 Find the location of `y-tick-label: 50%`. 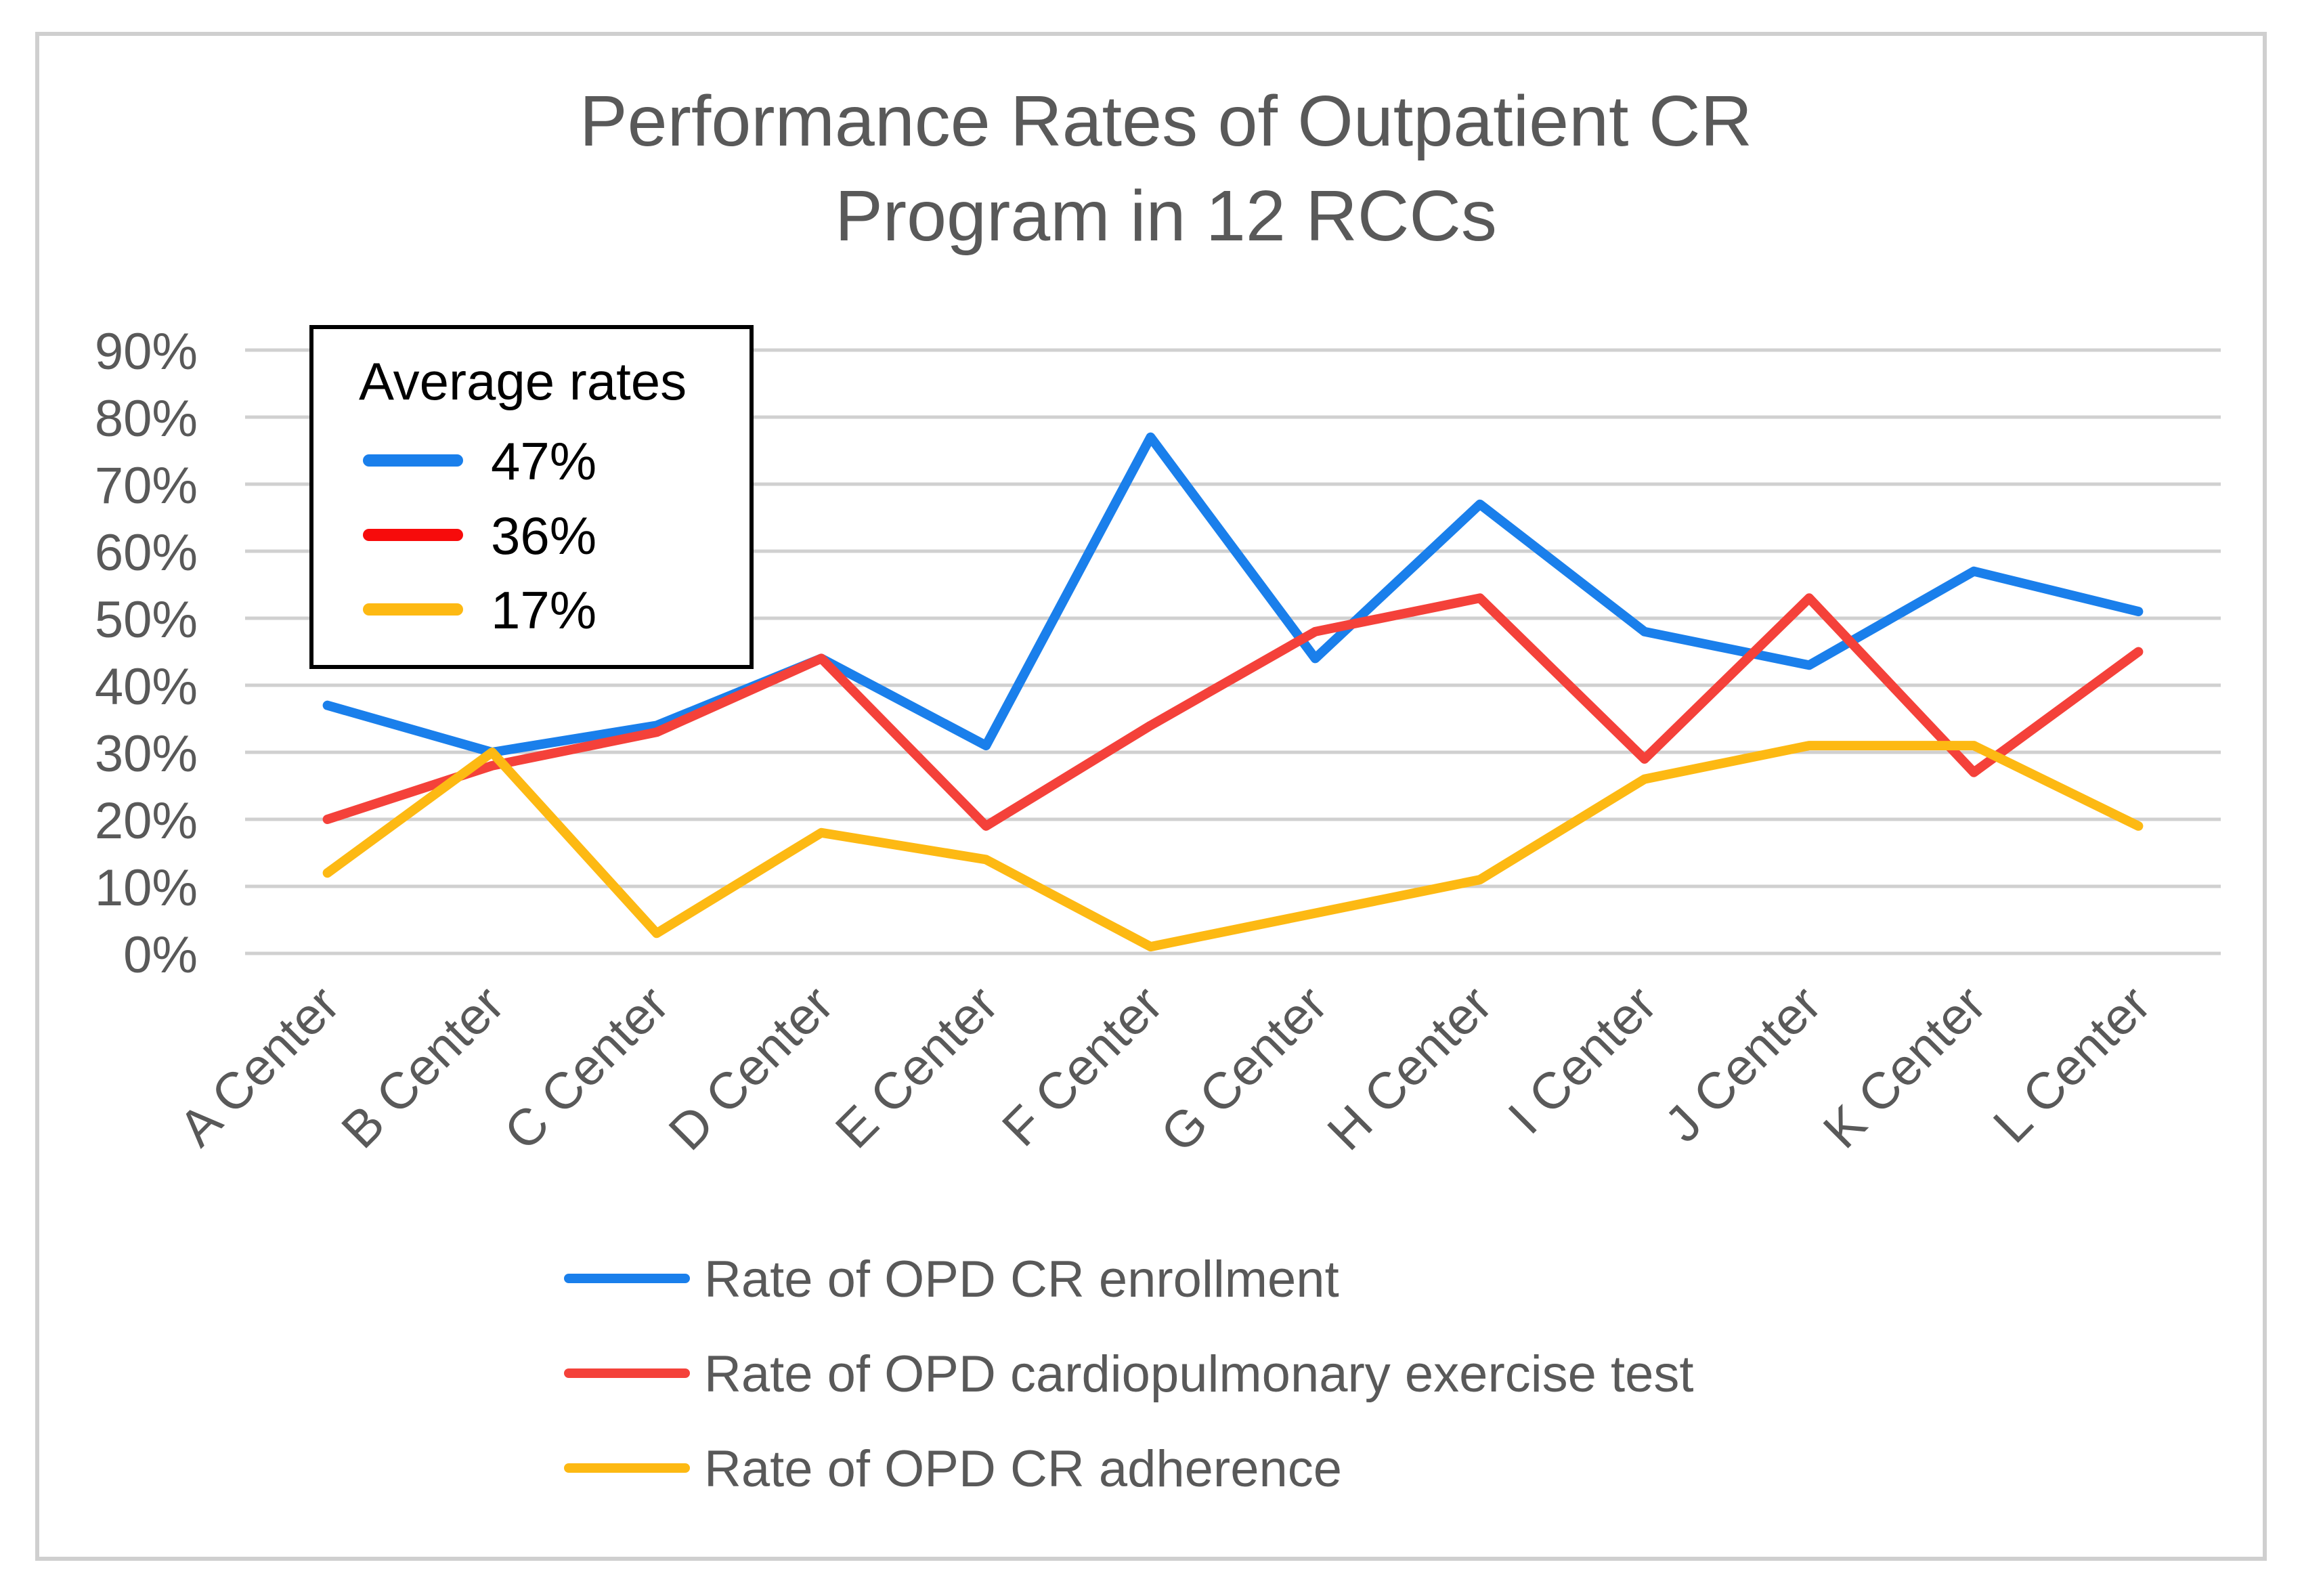

y-tick-label: 50% is located at coordinates (146, 620).